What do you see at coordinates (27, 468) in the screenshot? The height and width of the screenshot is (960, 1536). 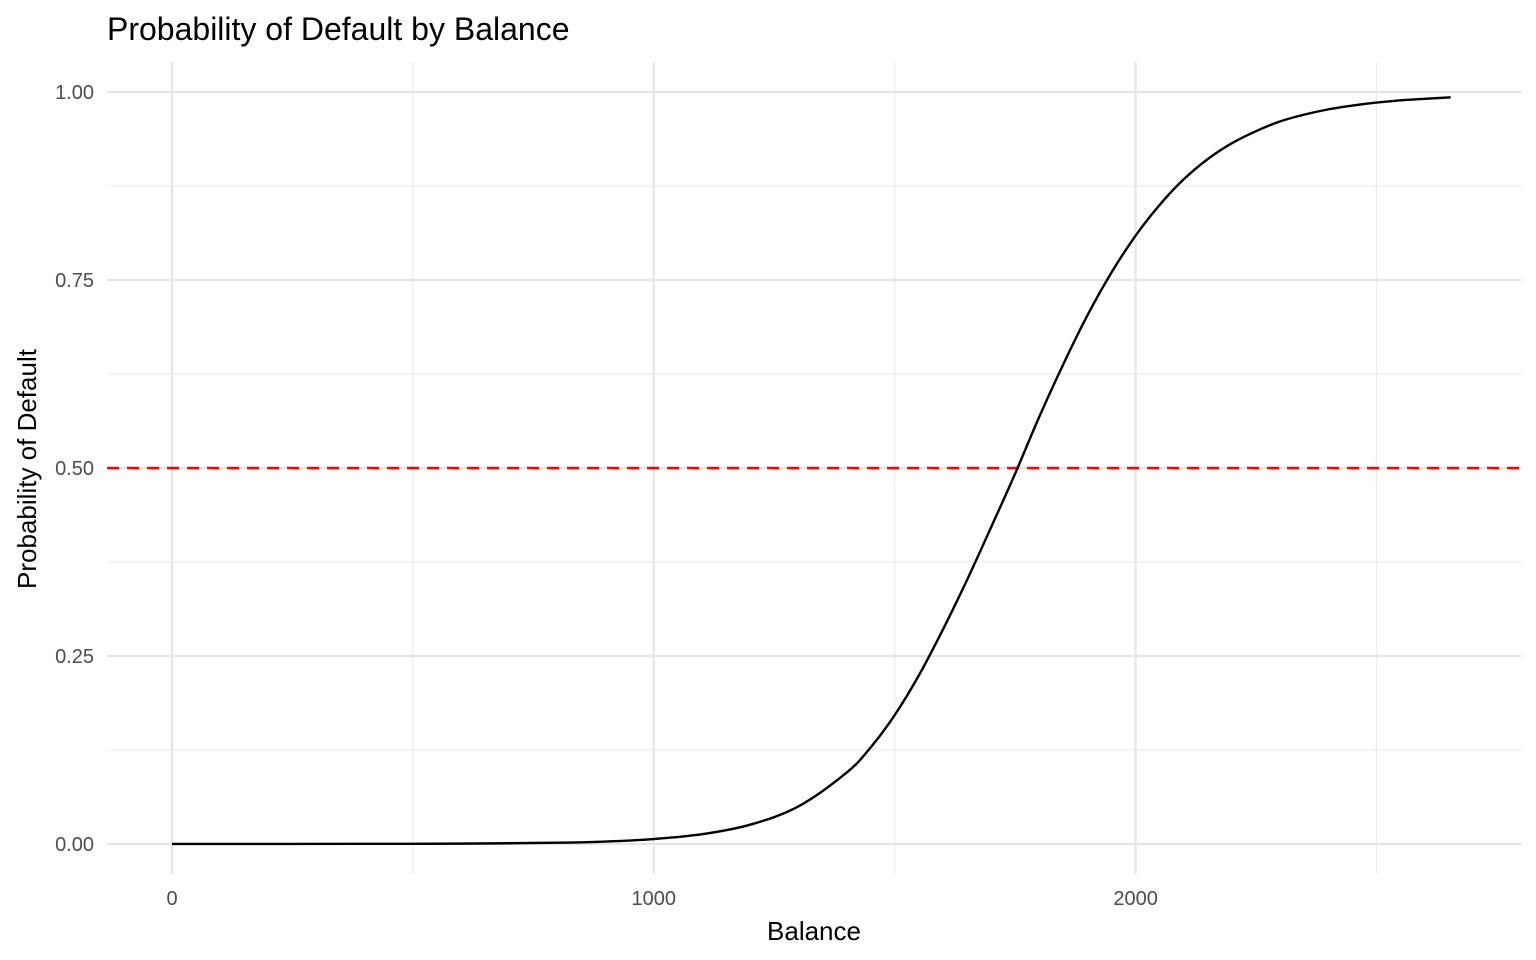 I see `y-axis-title: Probability of Default` at bounding box center [27, 468].